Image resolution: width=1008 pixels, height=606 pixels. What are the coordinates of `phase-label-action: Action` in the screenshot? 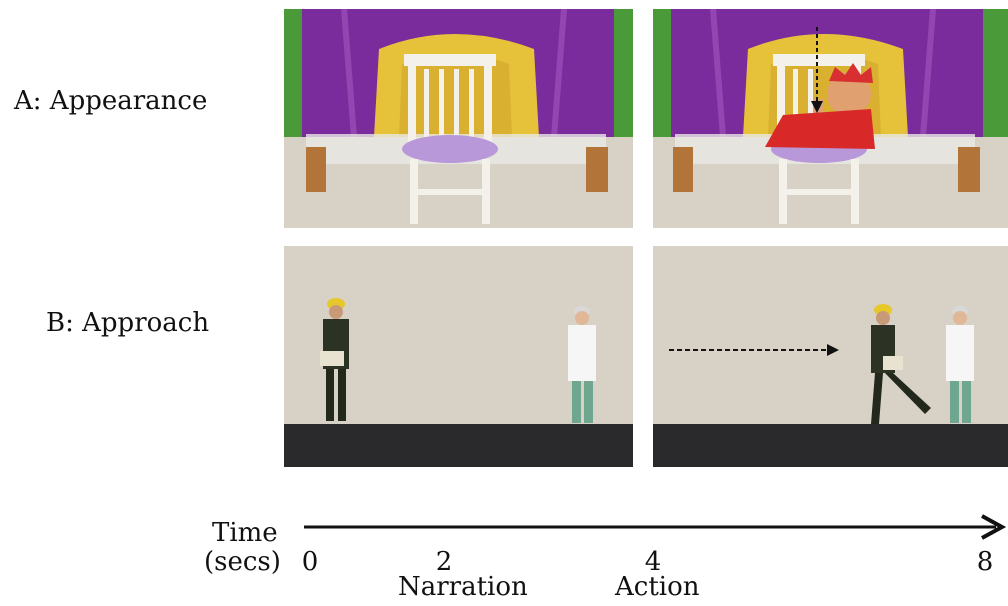 It's located at (657, 587).